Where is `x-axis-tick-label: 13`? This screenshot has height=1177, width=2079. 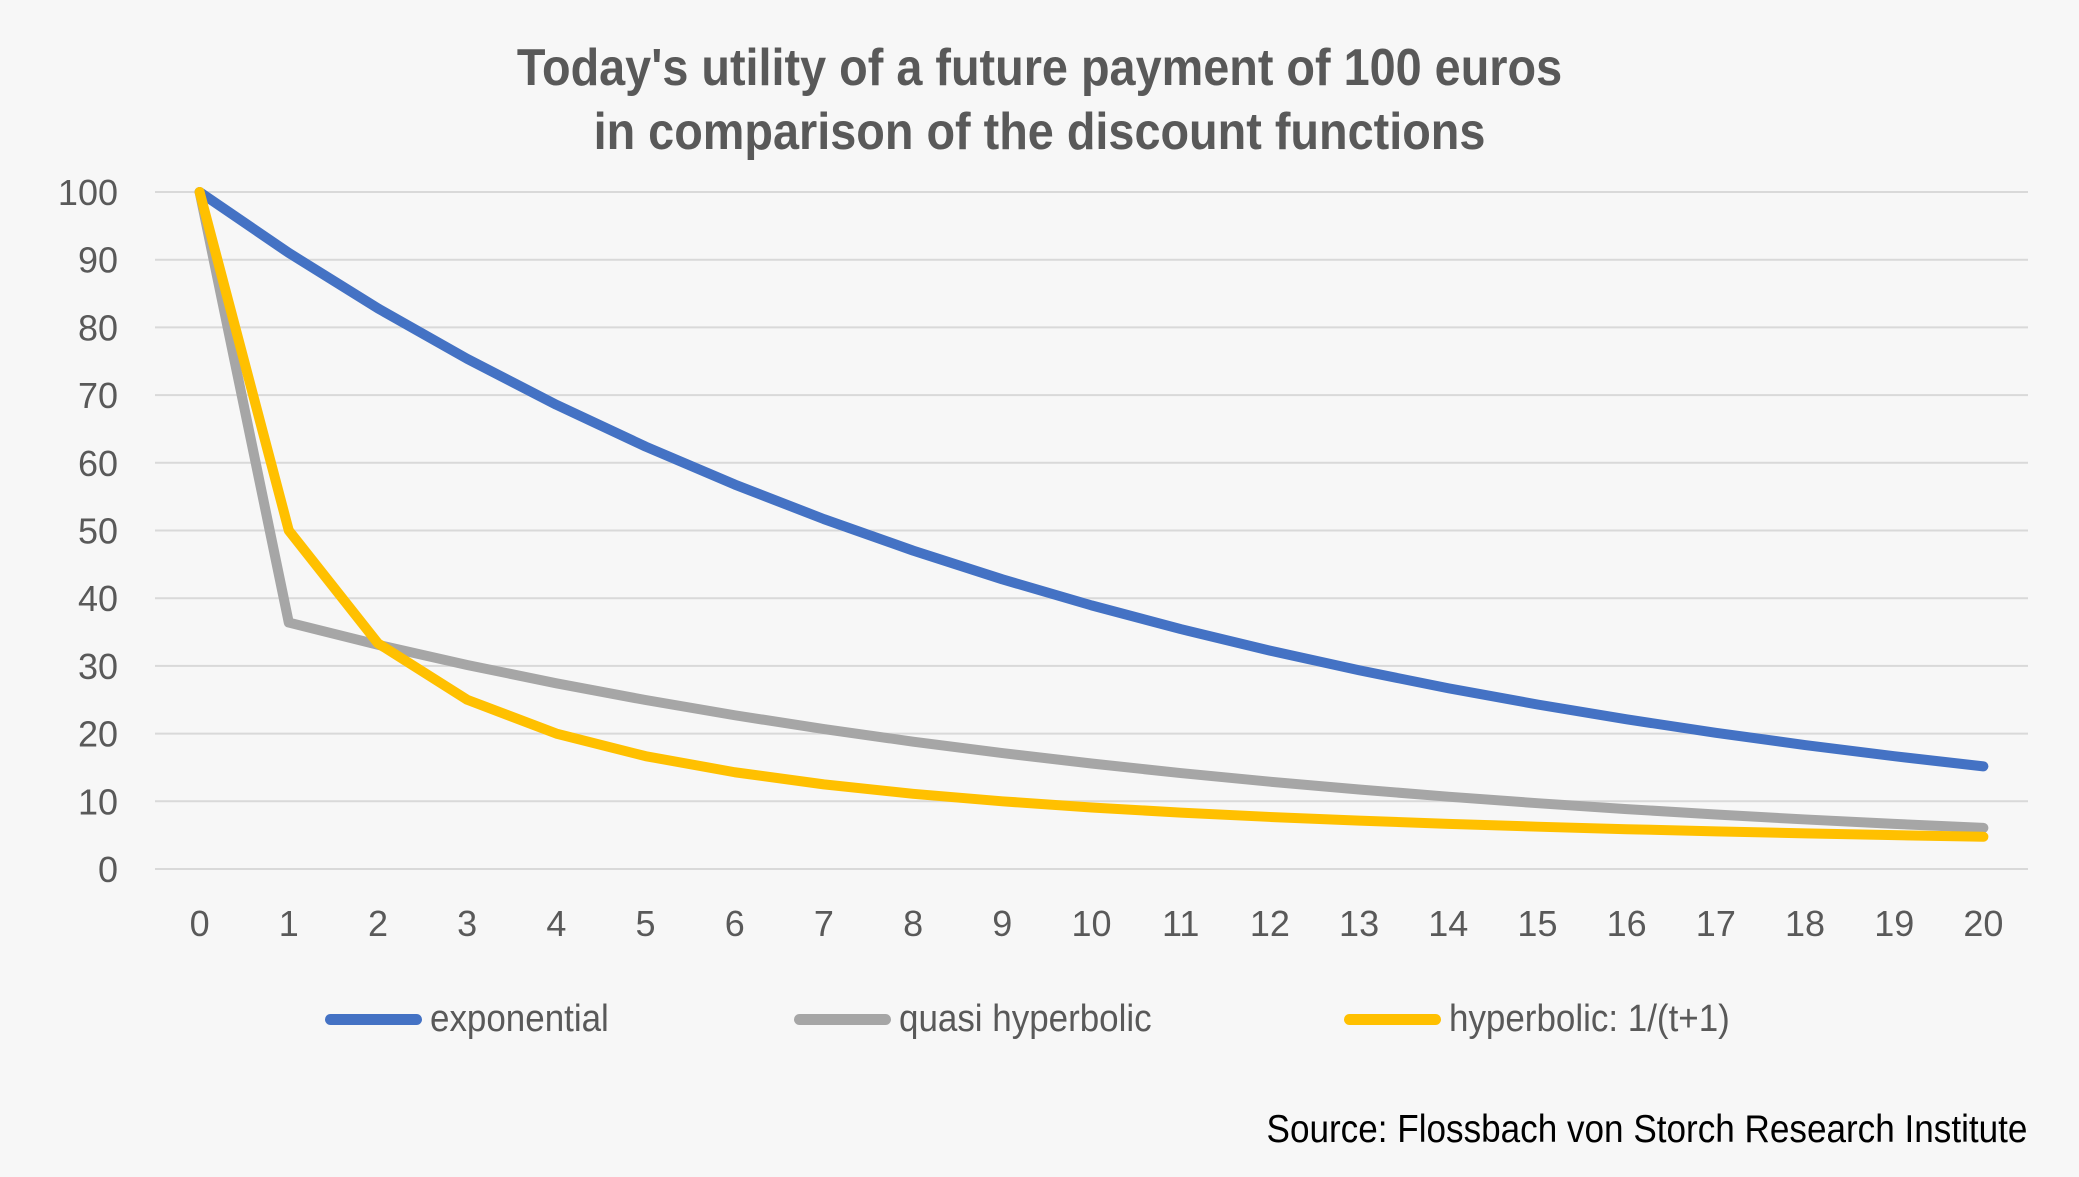
x-axis-tick-label: 13 is located at coordinates (1359, 923).